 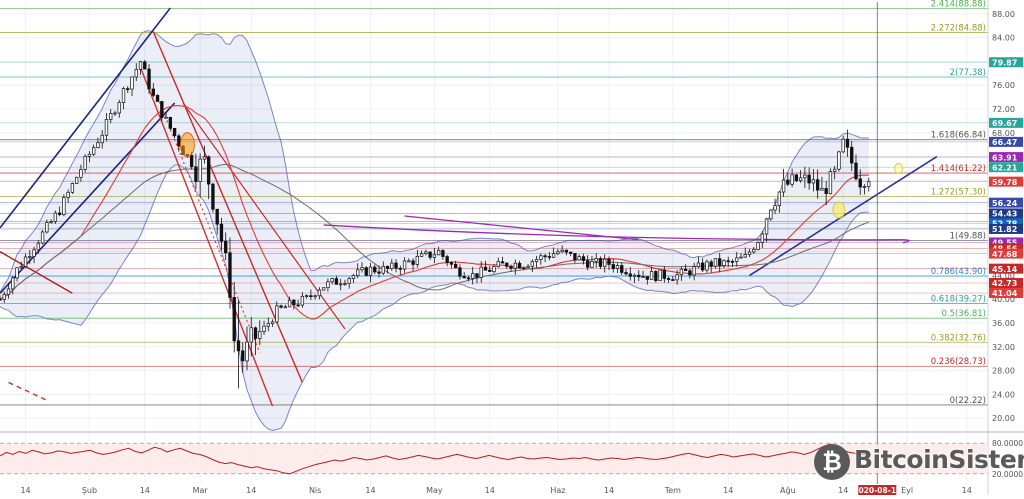 What do you see at coordinates (672, 490) in the screenshot?
I see `time-label-11: Tem` at bounding box center [672, 490].